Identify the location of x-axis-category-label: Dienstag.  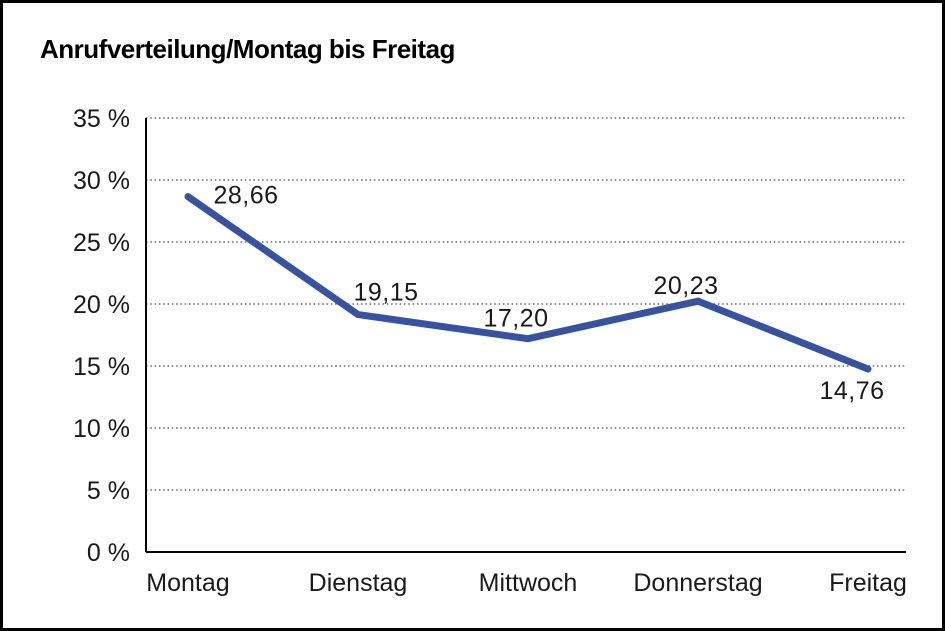
(358, 583).